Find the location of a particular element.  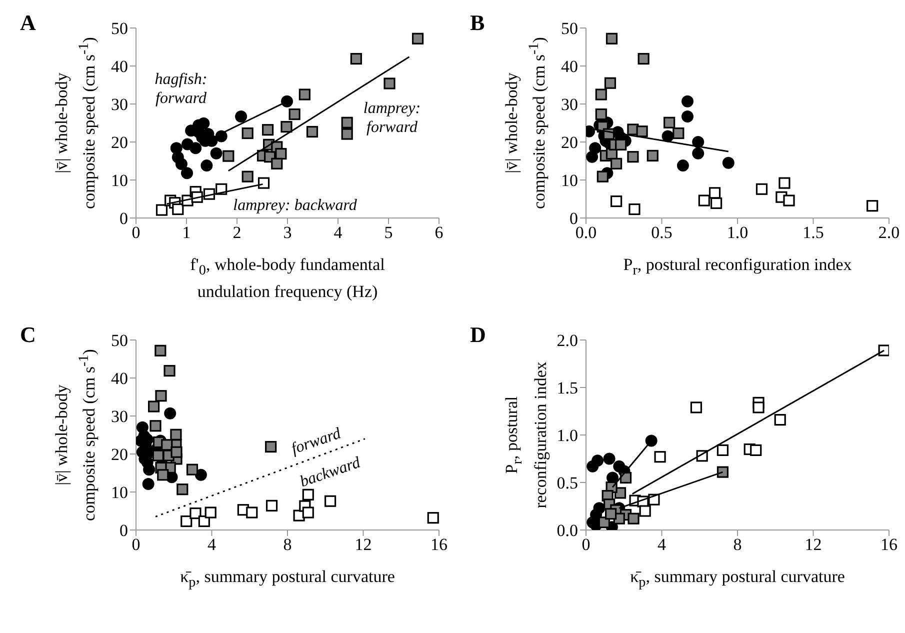

x-tick-label: 5 is located at coordinates (388, 232).